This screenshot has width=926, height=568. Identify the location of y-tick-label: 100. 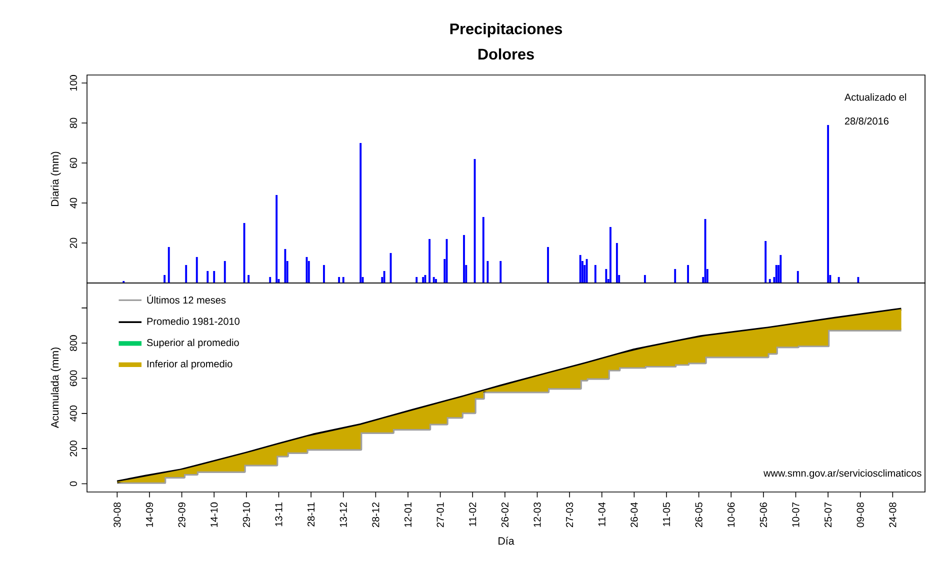
(73, 83).